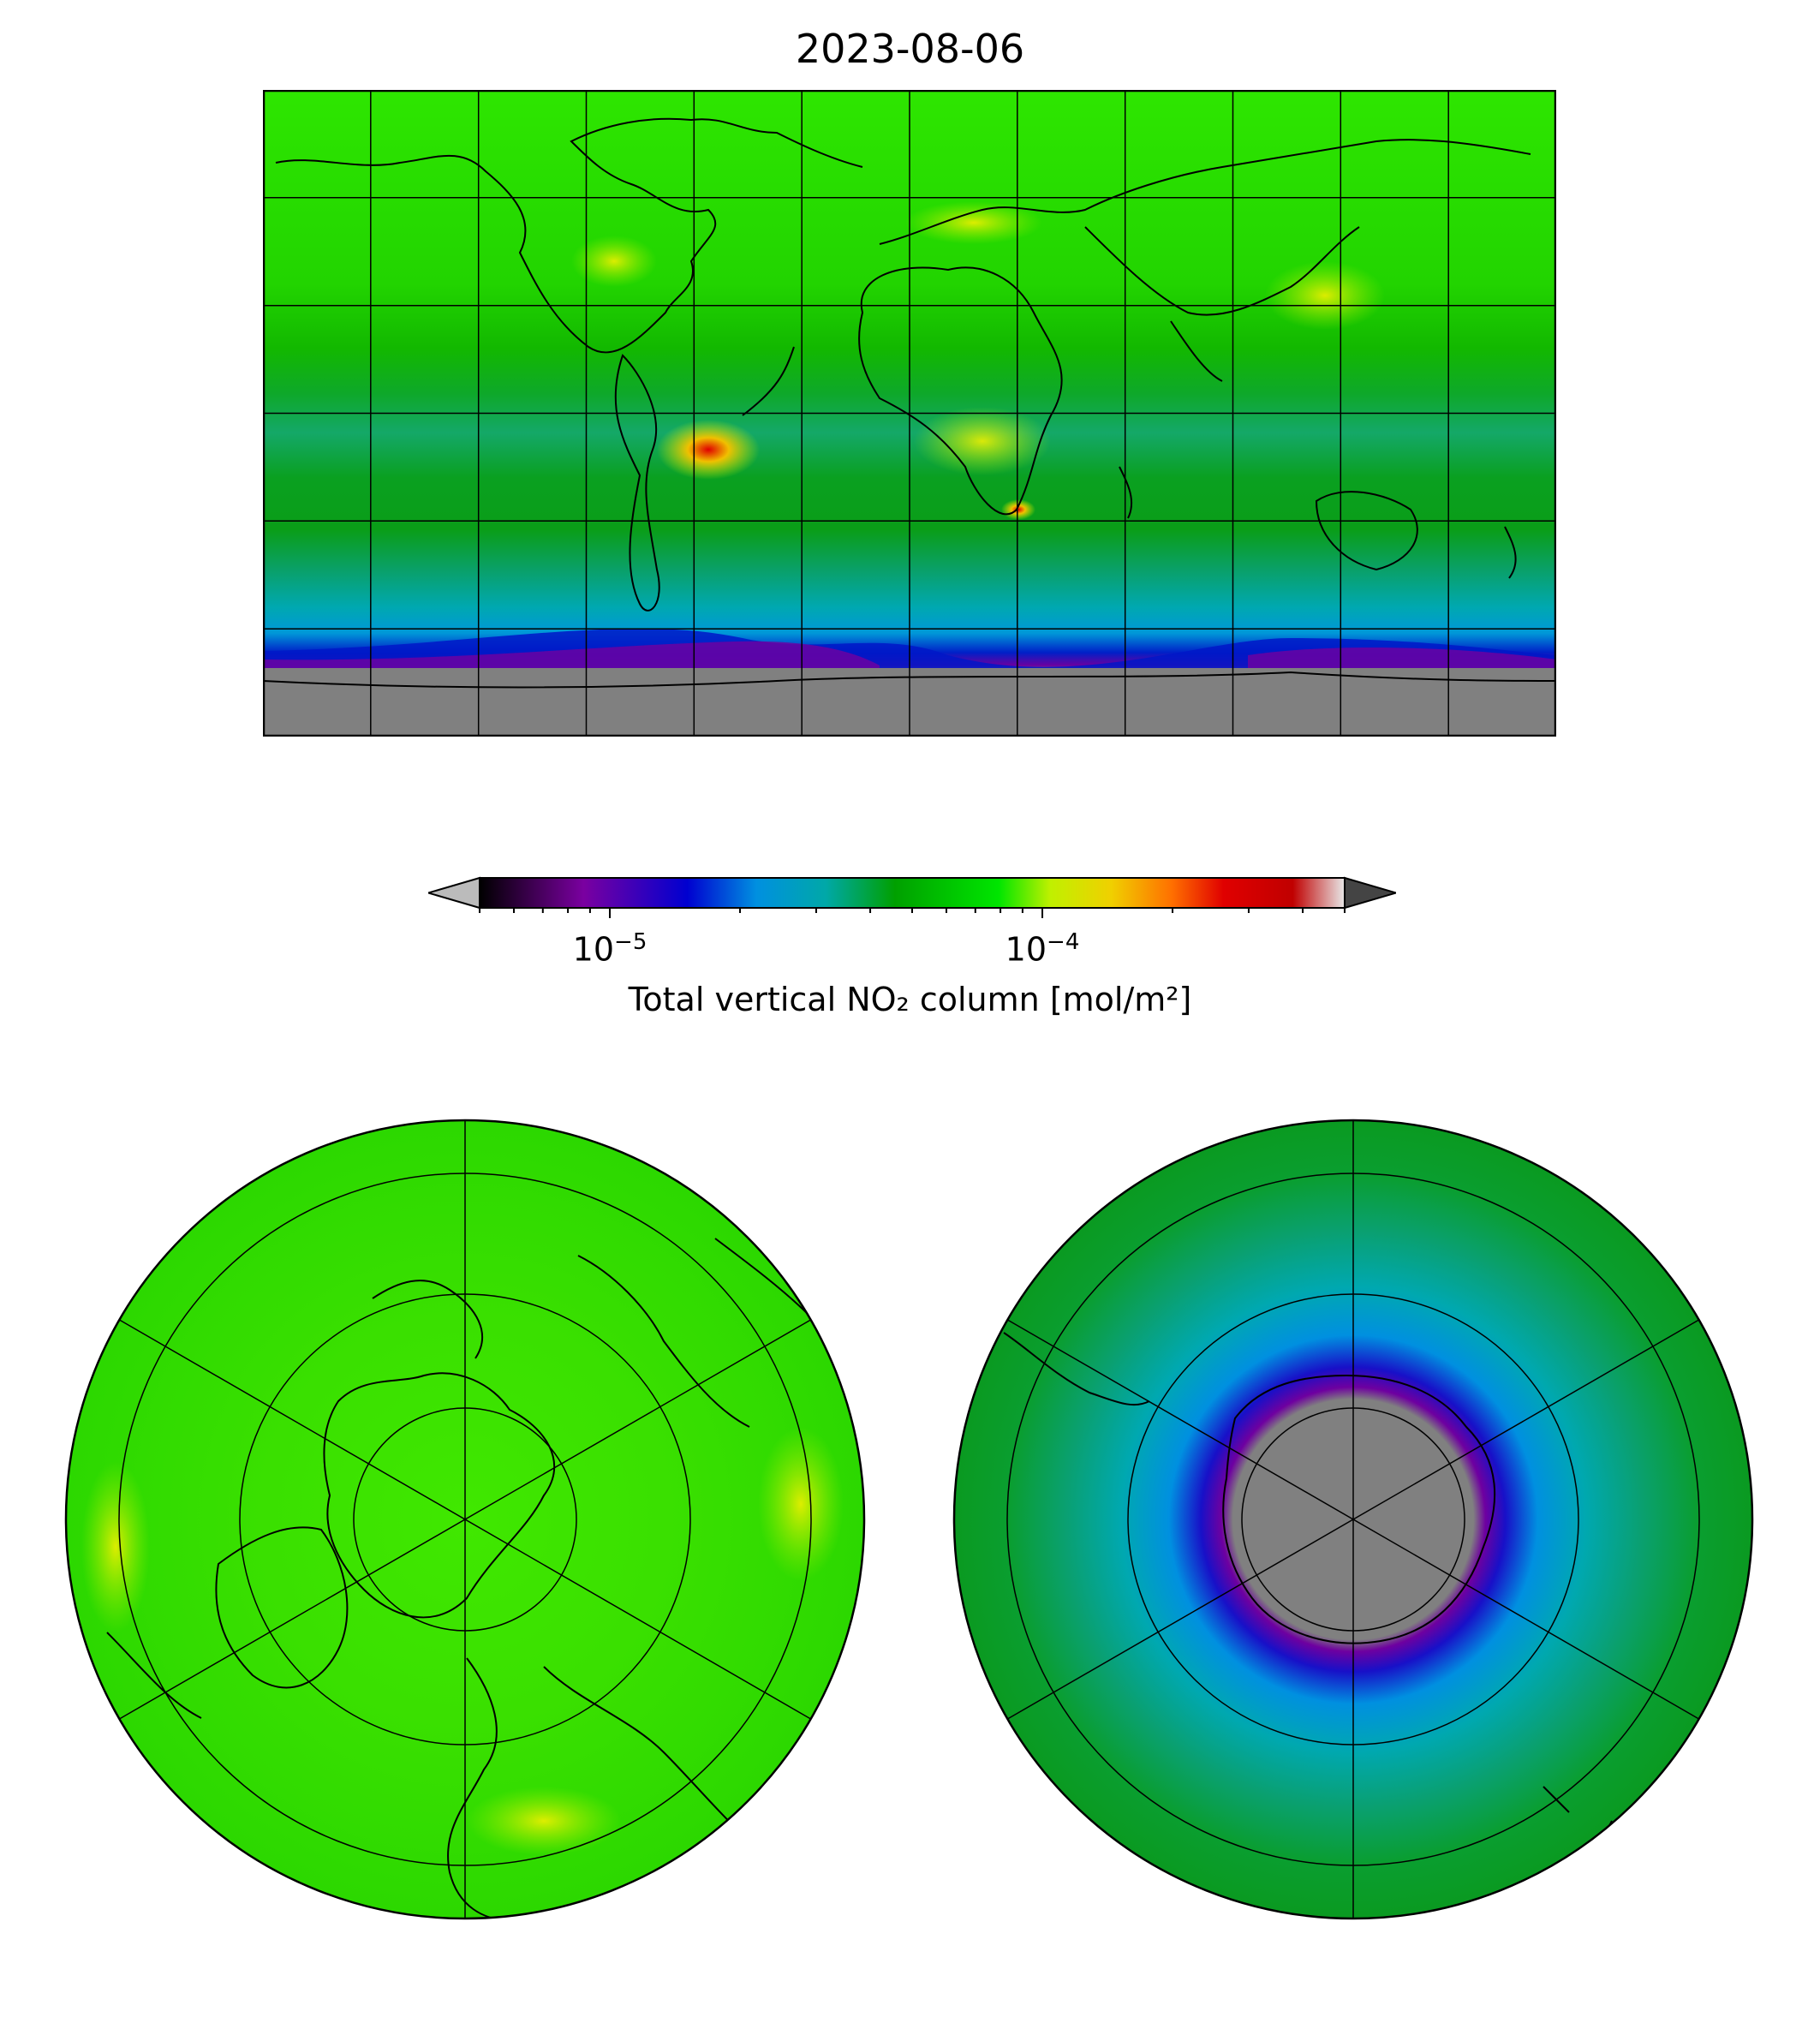  Describe the element at coordinates (614, 261) in the screenshot. I see `hotspot-north-america` at that location.